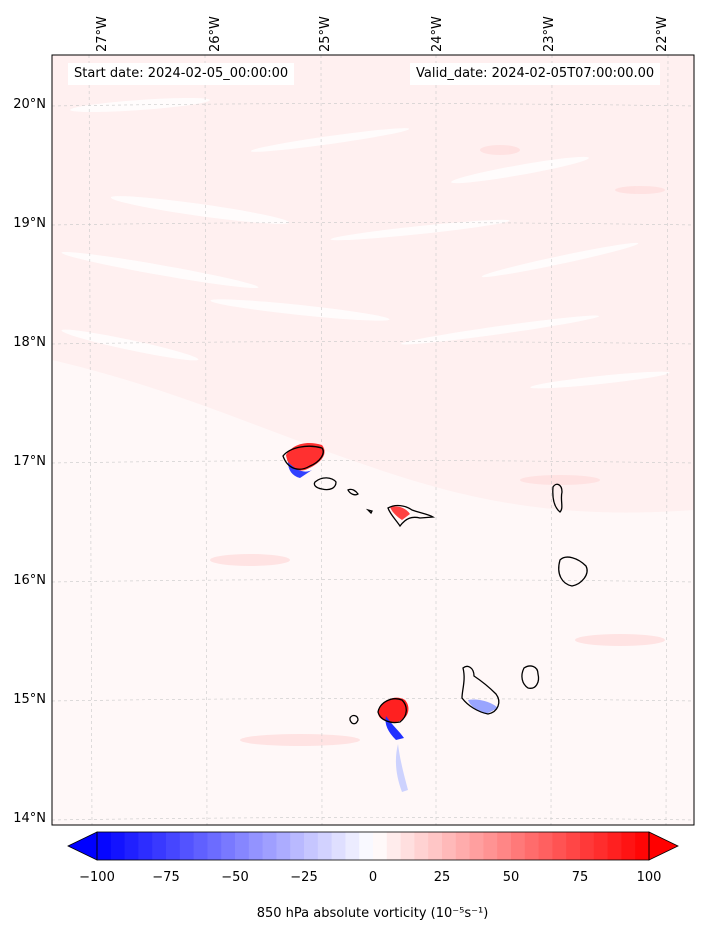  What do you see at coordinates (29, 461) in the screenshot?
I see `lat-label-17n: 17°N` at bounding box center [29, 461].